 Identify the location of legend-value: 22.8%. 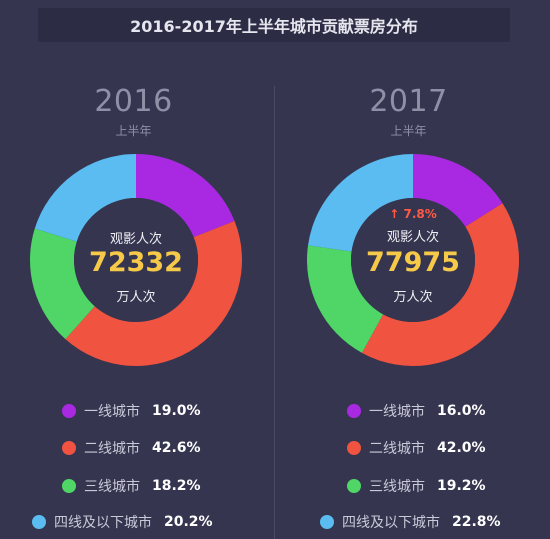
(476, 522).